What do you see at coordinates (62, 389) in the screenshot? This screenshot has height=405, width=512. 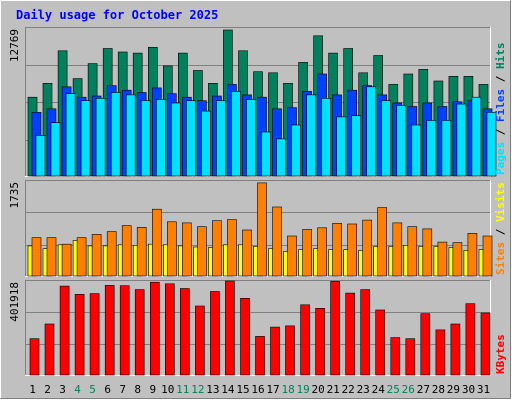 I see `x-label-day-3: 3` at bounding box center [62, 389].